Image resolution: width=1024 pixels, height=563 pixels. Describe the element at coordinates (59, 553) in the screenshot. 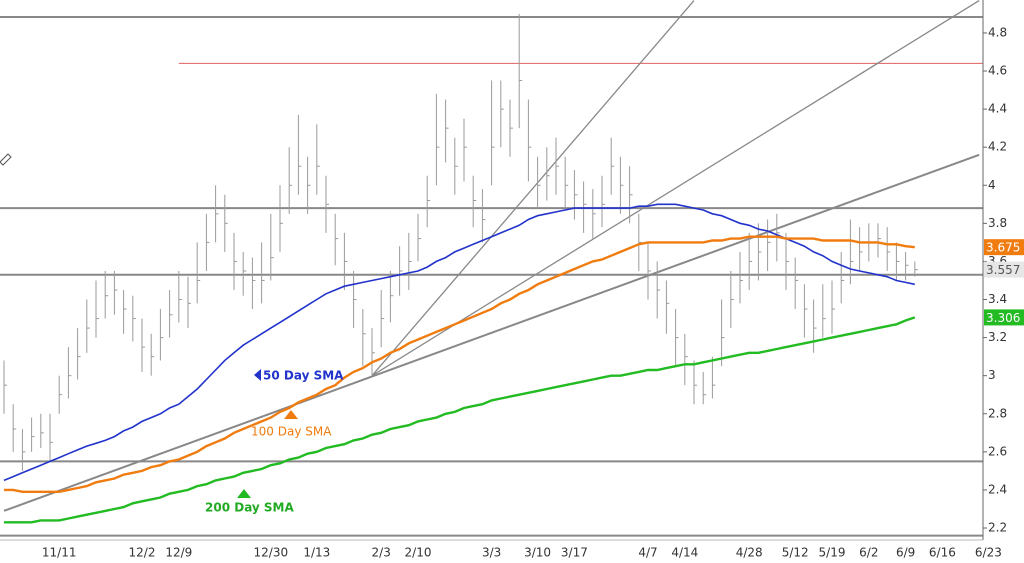

I see `x-tick-label: 11/11` at that location.